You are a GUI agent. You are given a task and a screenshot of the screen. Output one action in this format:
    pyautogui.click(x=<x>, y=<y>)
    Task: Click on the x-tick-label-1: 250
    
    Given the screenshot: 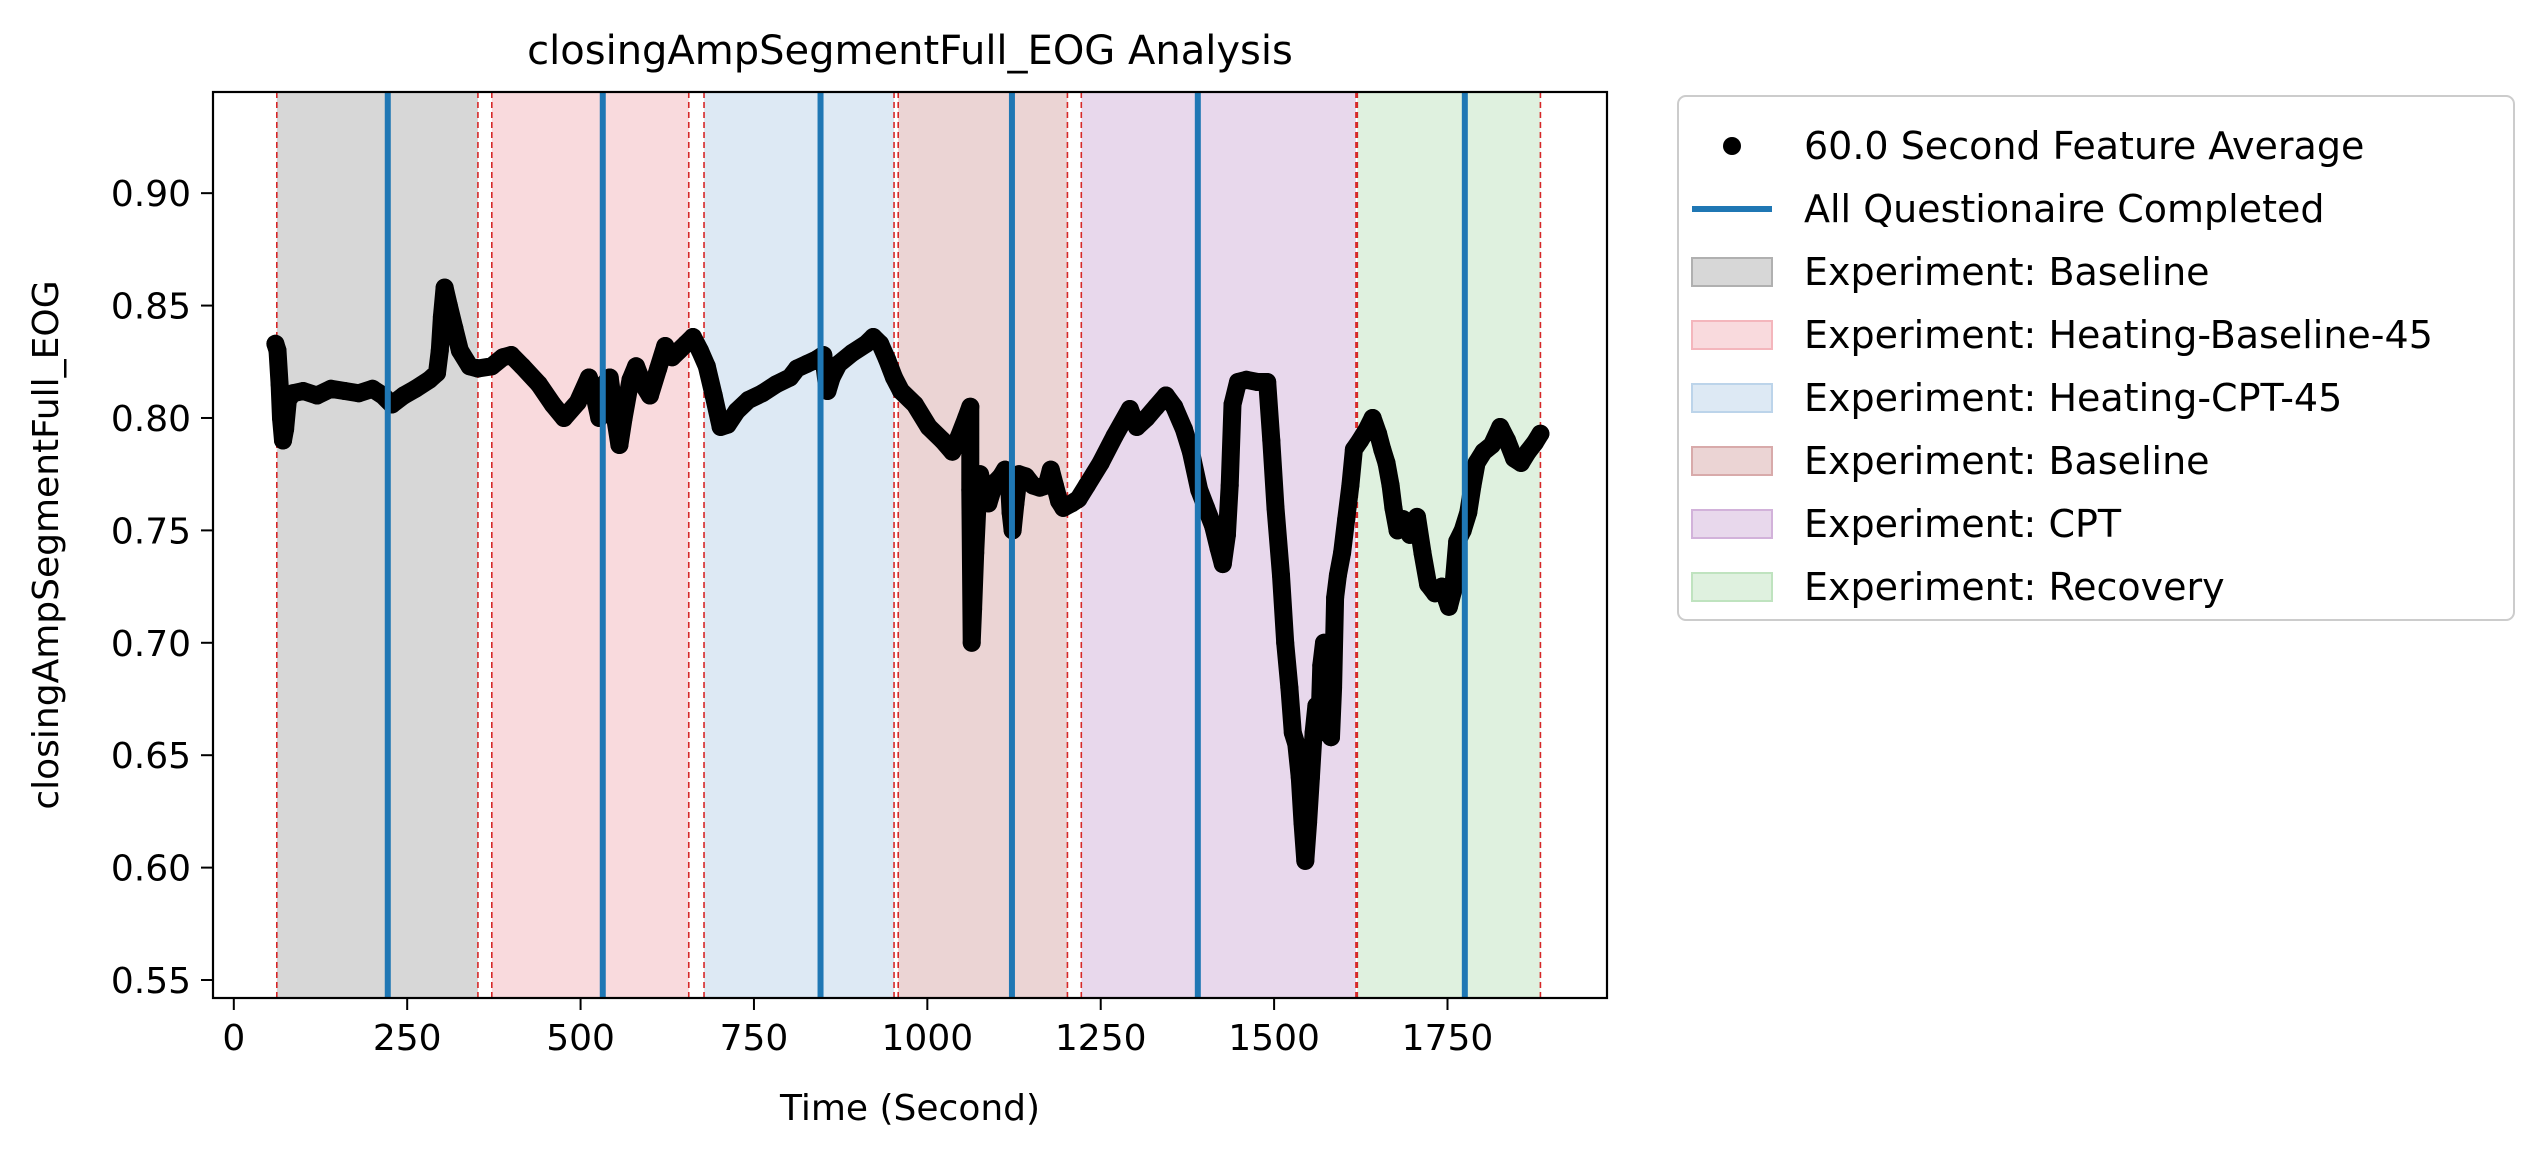 What is the action you would take?
    pyautogui.click(x=407, y=1038)
    